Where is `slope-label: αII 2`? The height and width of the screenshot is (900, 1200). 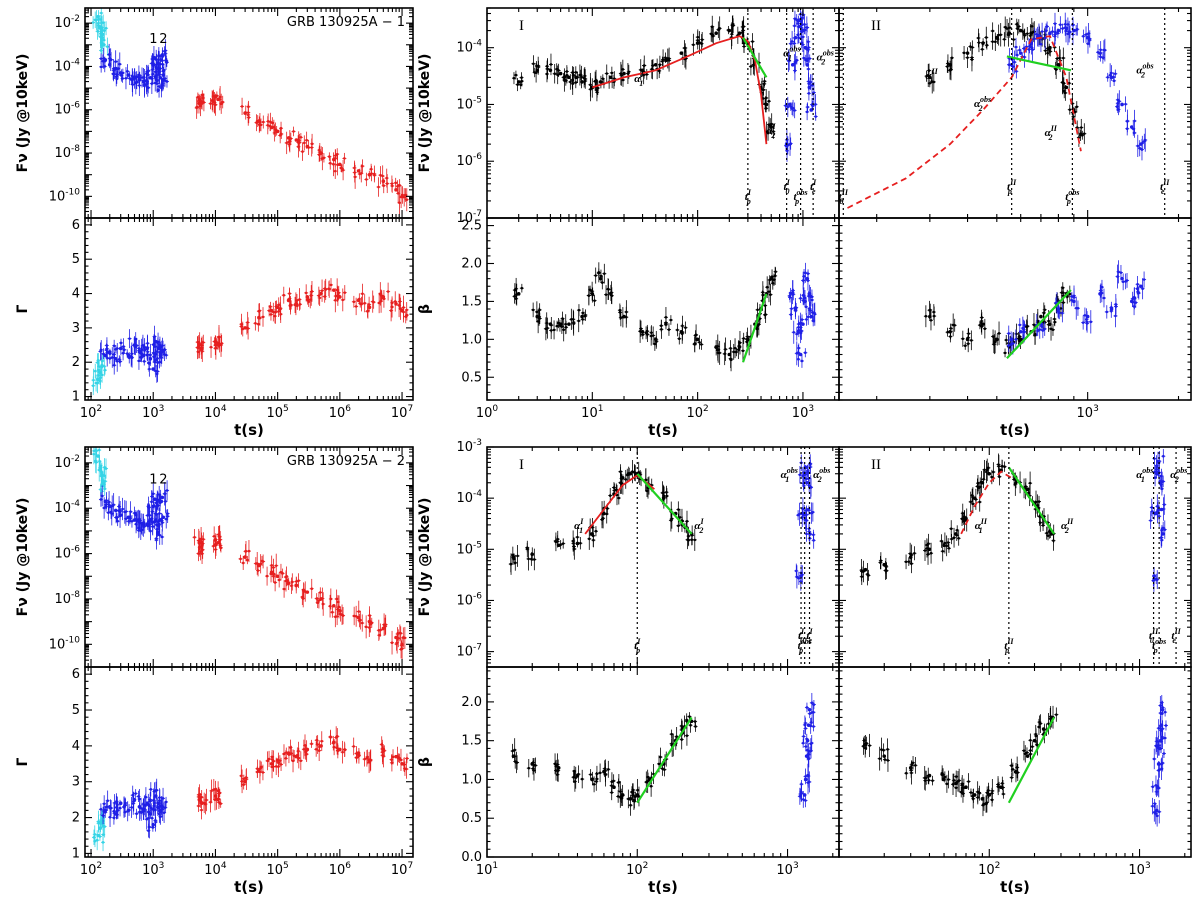 slope-label: αII 2 is located at coordinates (1051, 133).